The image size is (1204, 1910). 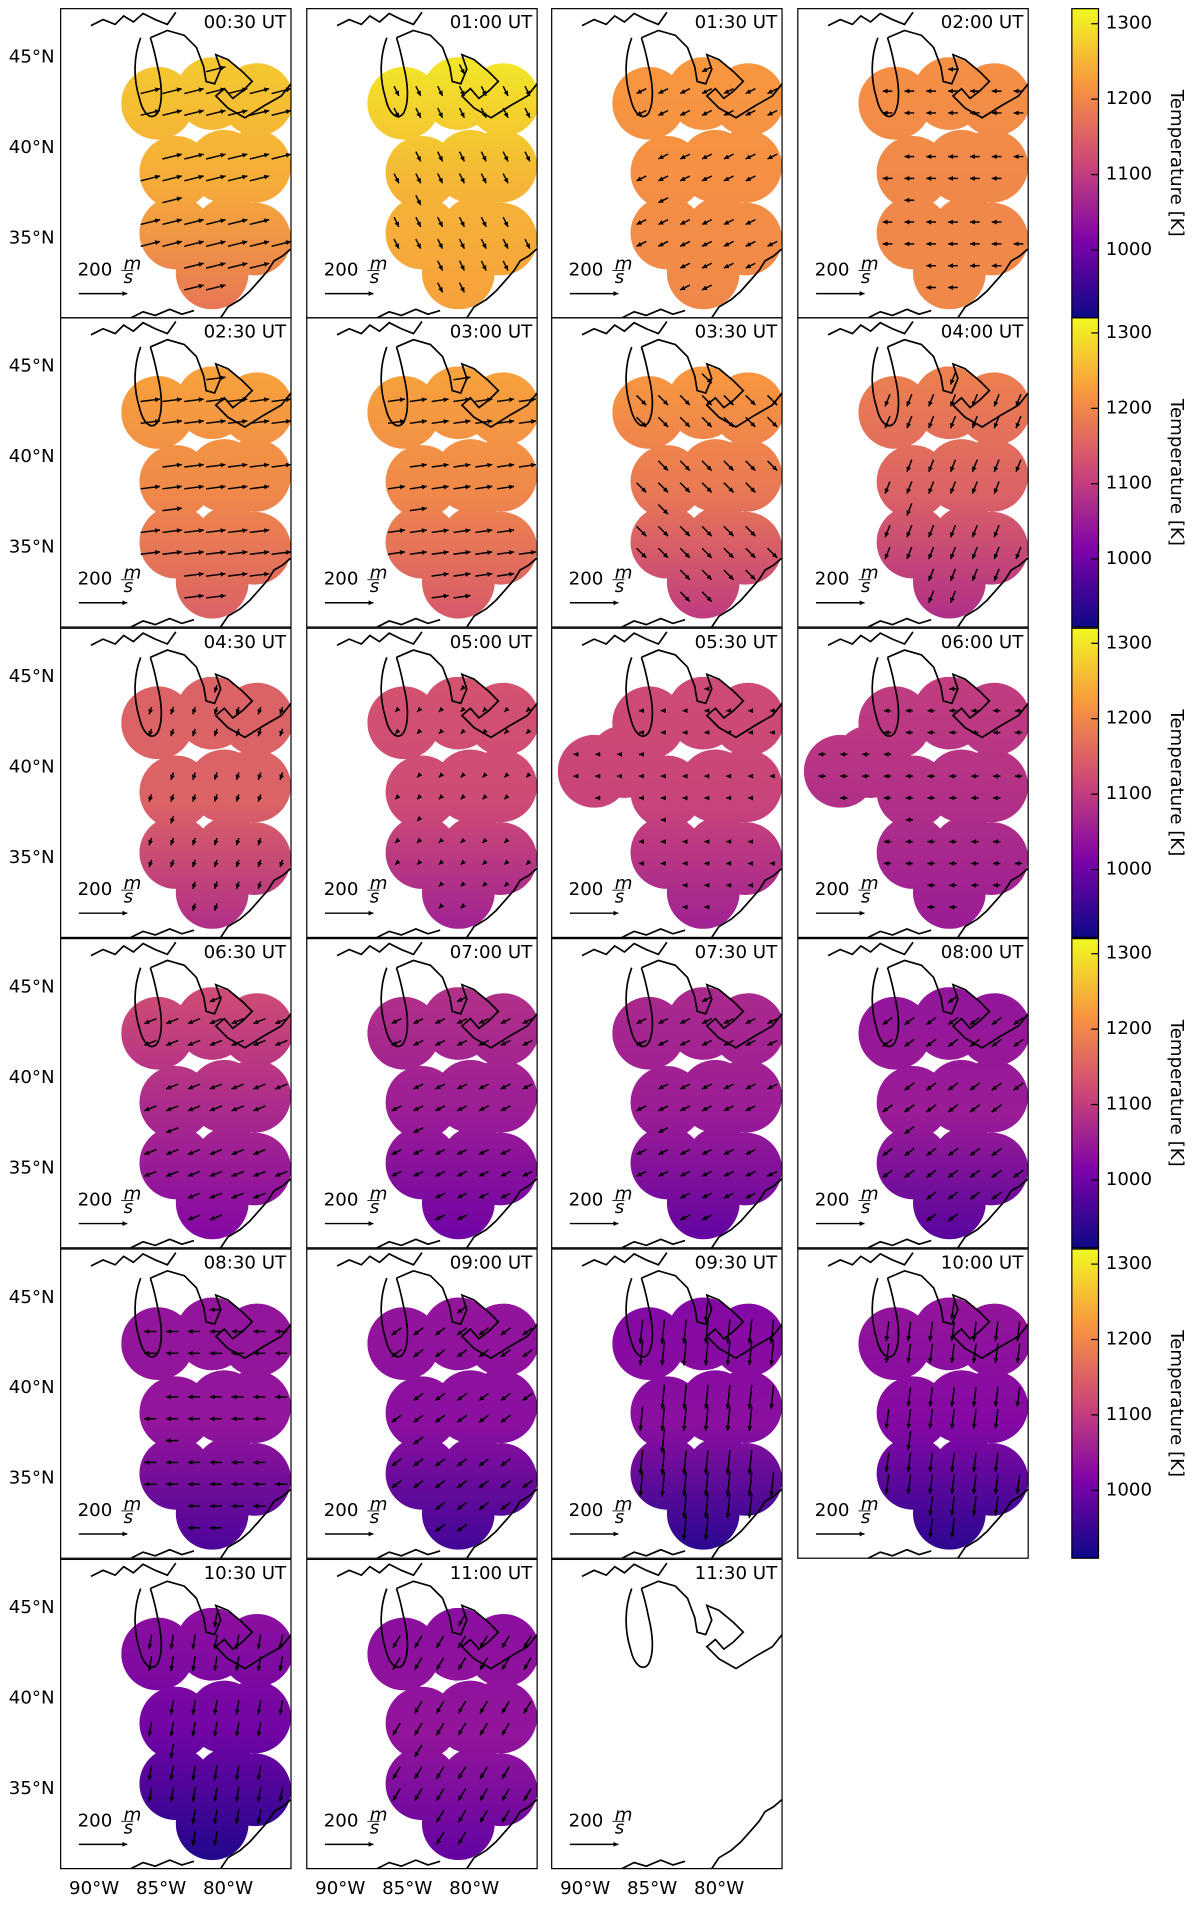 I want to click on panel-frame, so click(x=422, y=783).